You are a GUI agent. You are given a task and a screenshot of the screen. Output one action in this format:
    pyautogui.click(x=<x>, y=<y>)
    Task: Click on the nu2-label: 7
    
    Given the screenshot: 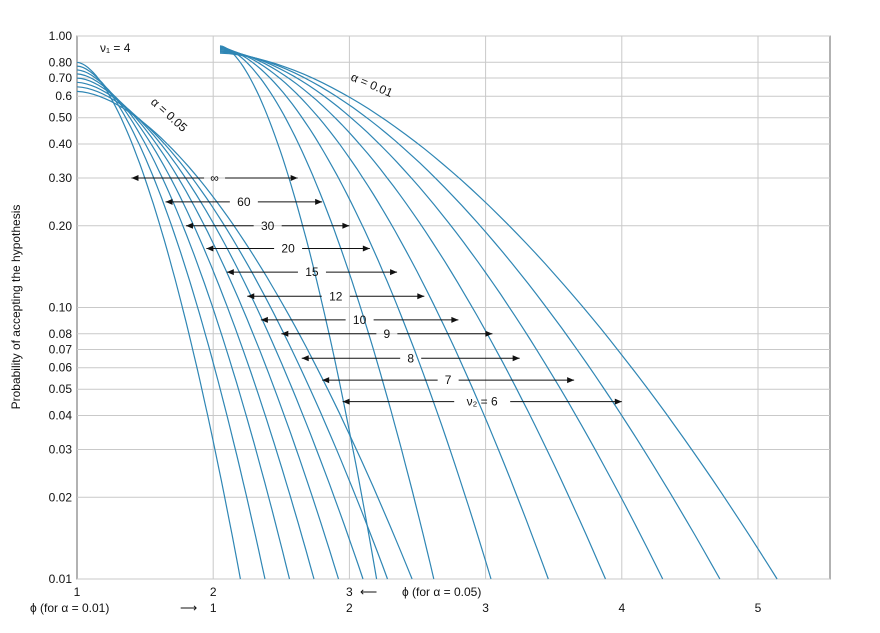 What is the action you would take?
    pyautogui.click(x=448, y=380)
    